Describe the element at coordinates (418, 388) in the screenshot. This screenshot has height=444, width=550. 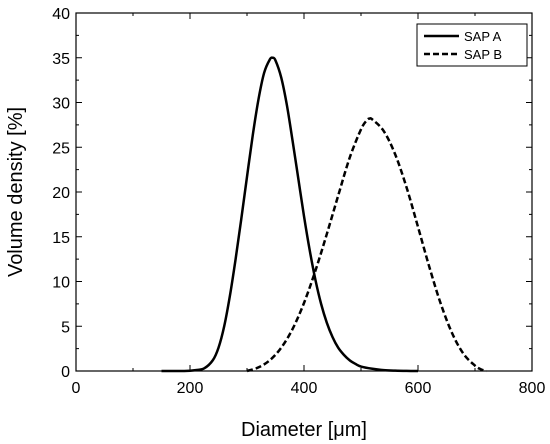
I see `x-tick-label: 600` at that location.